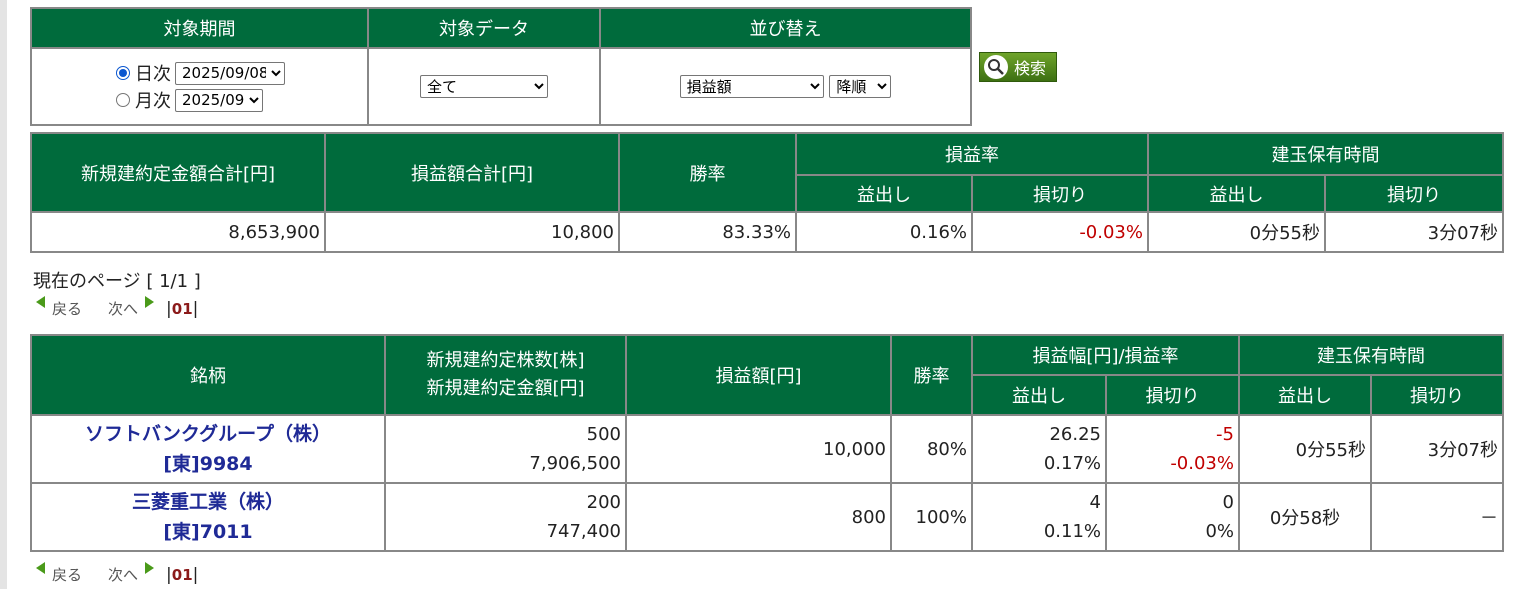 The image size is (1523, 589). I want to click on pager-bottom: 戻る 次へ |01|, so click(117, 573).